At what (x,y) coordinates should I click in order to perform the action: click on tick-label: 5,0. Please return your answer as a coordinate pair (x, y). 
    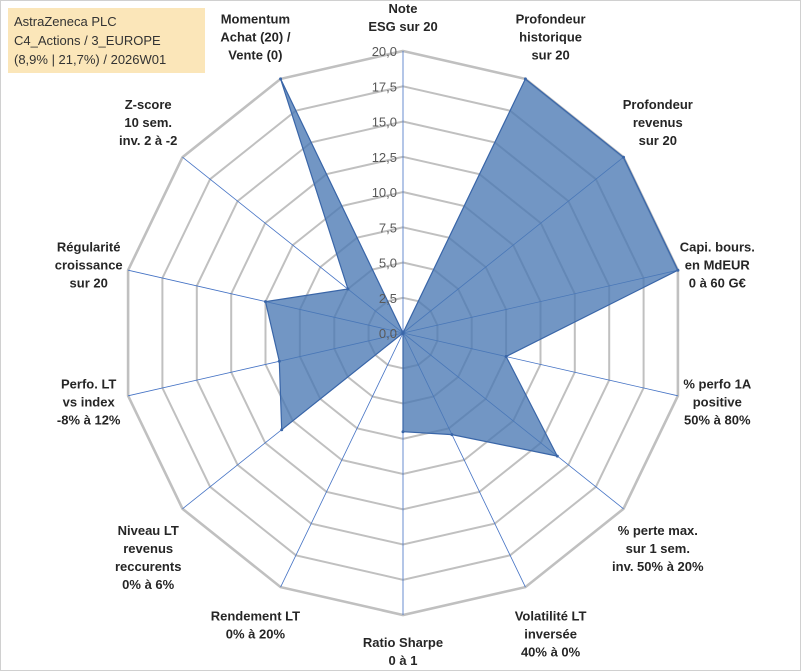
    Looking at the image, I should click on (388, 263).